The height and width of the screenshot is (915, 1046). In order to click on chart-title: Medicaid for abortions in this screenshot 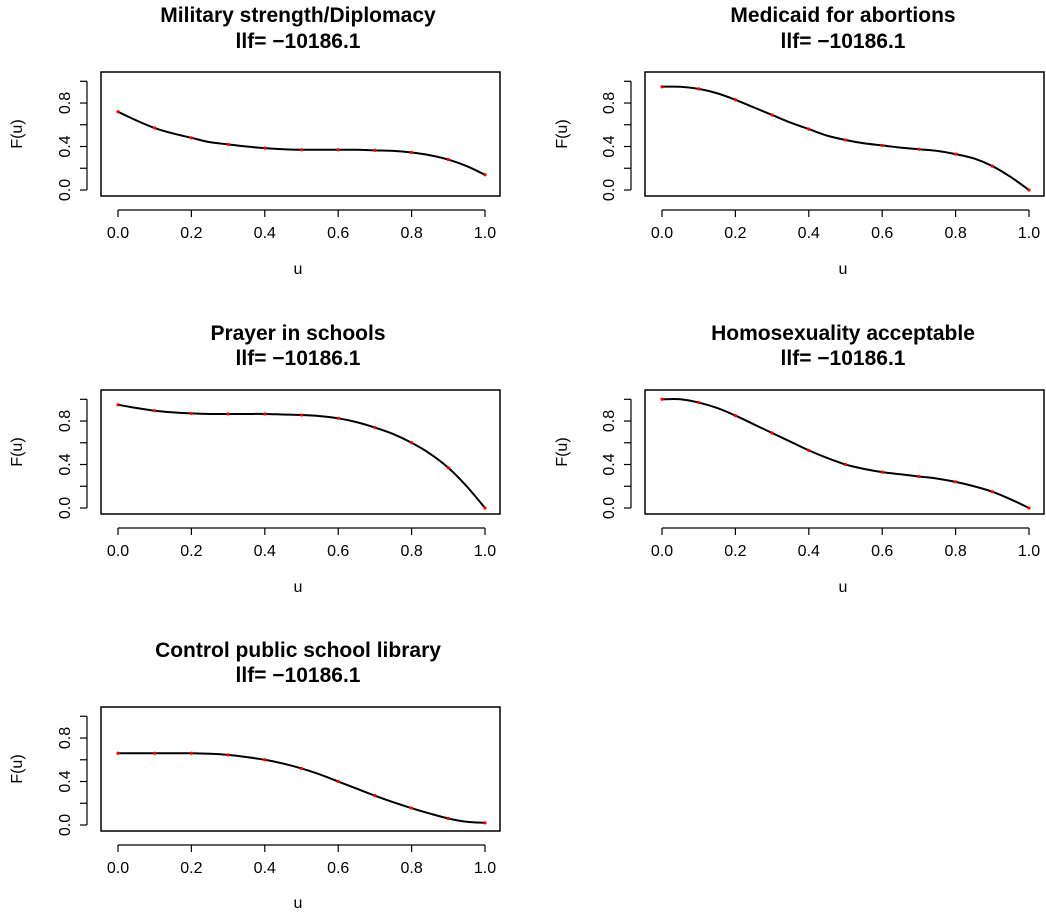, I will do `click(842, 15)`.